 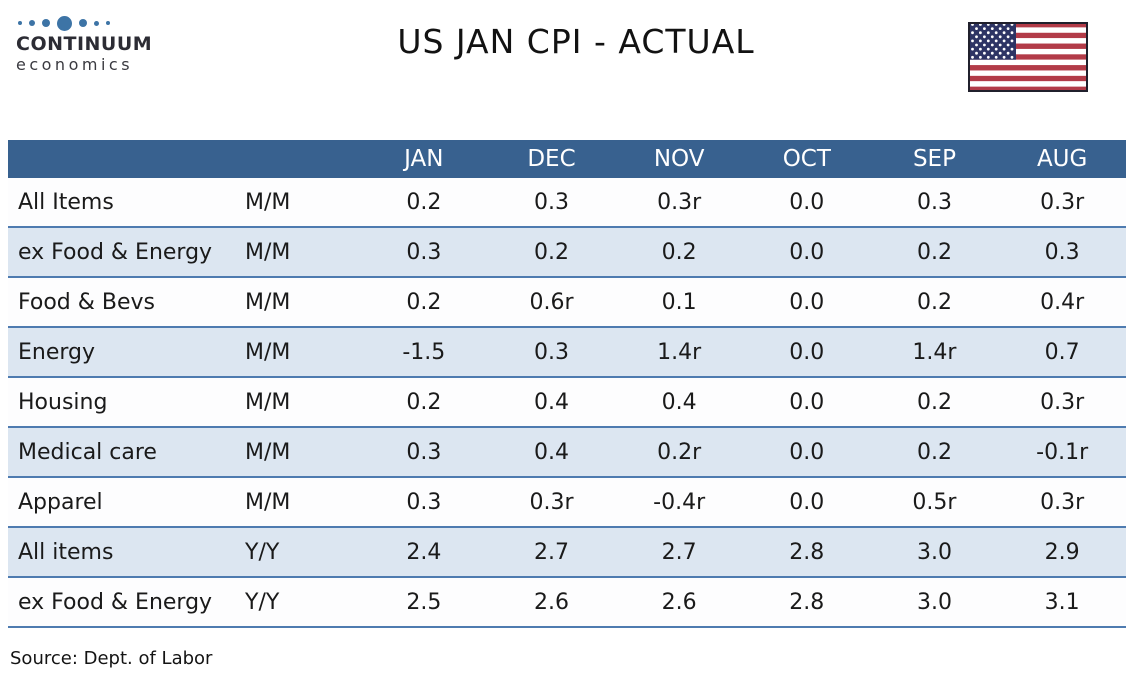 What do you see at coordinates (1062, 552) in the screenshot?
I see `data-cell: 2.9` at bounding box center [1062, 552].